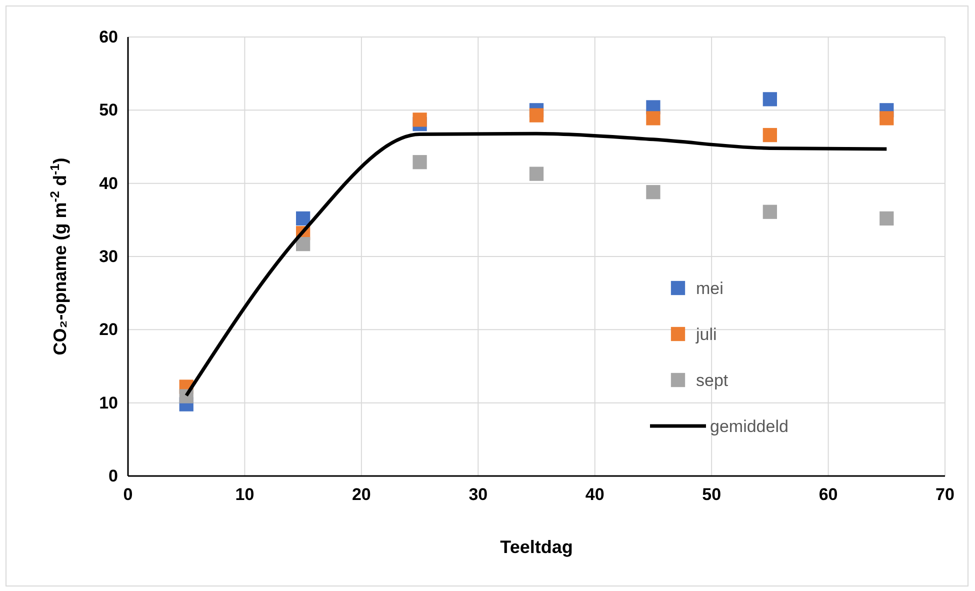 This screenshot has width=975, height=591. What do you see at coordinates (108, 110) in the screenshot?
I see `y-tick-label: 50` at bounding box center [108, 110].